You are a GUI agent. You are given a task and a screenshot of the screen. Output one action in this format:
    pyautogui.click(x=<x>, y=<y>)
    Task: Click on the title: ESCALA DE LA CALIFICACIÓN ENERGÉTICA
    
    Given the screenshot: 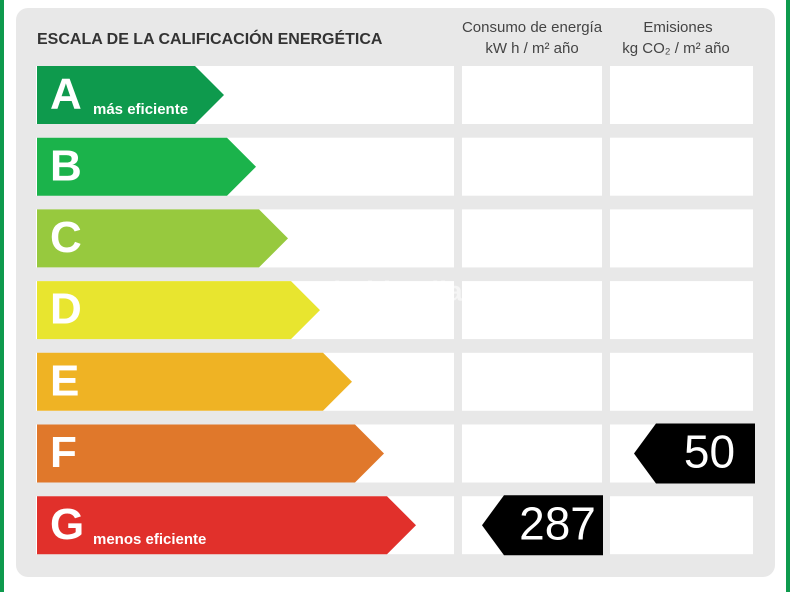 What is the action you would take?
    pyautogui.click(x=210, y=38)
    